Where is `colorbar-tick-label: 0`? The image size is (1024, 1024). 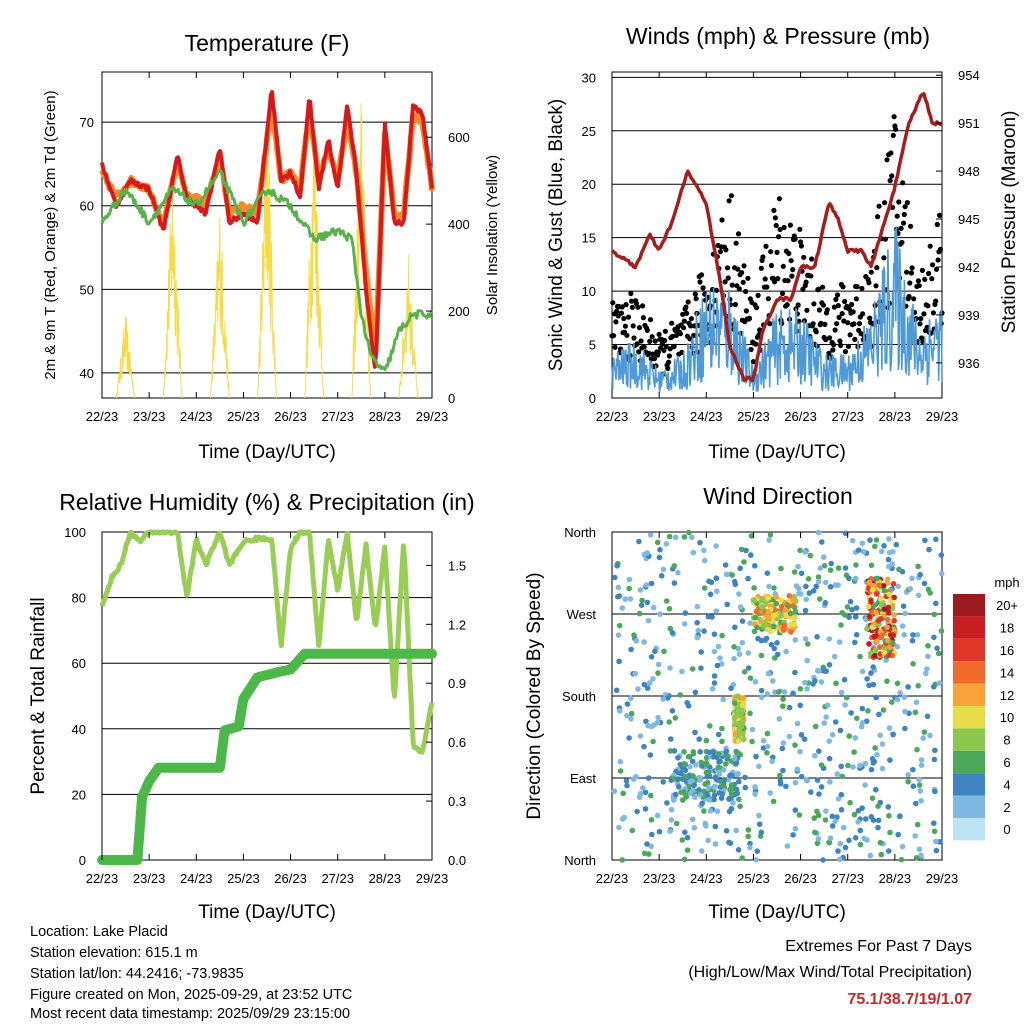
colorbar-tick-label: 0 is located at coordinates (1006, 829).